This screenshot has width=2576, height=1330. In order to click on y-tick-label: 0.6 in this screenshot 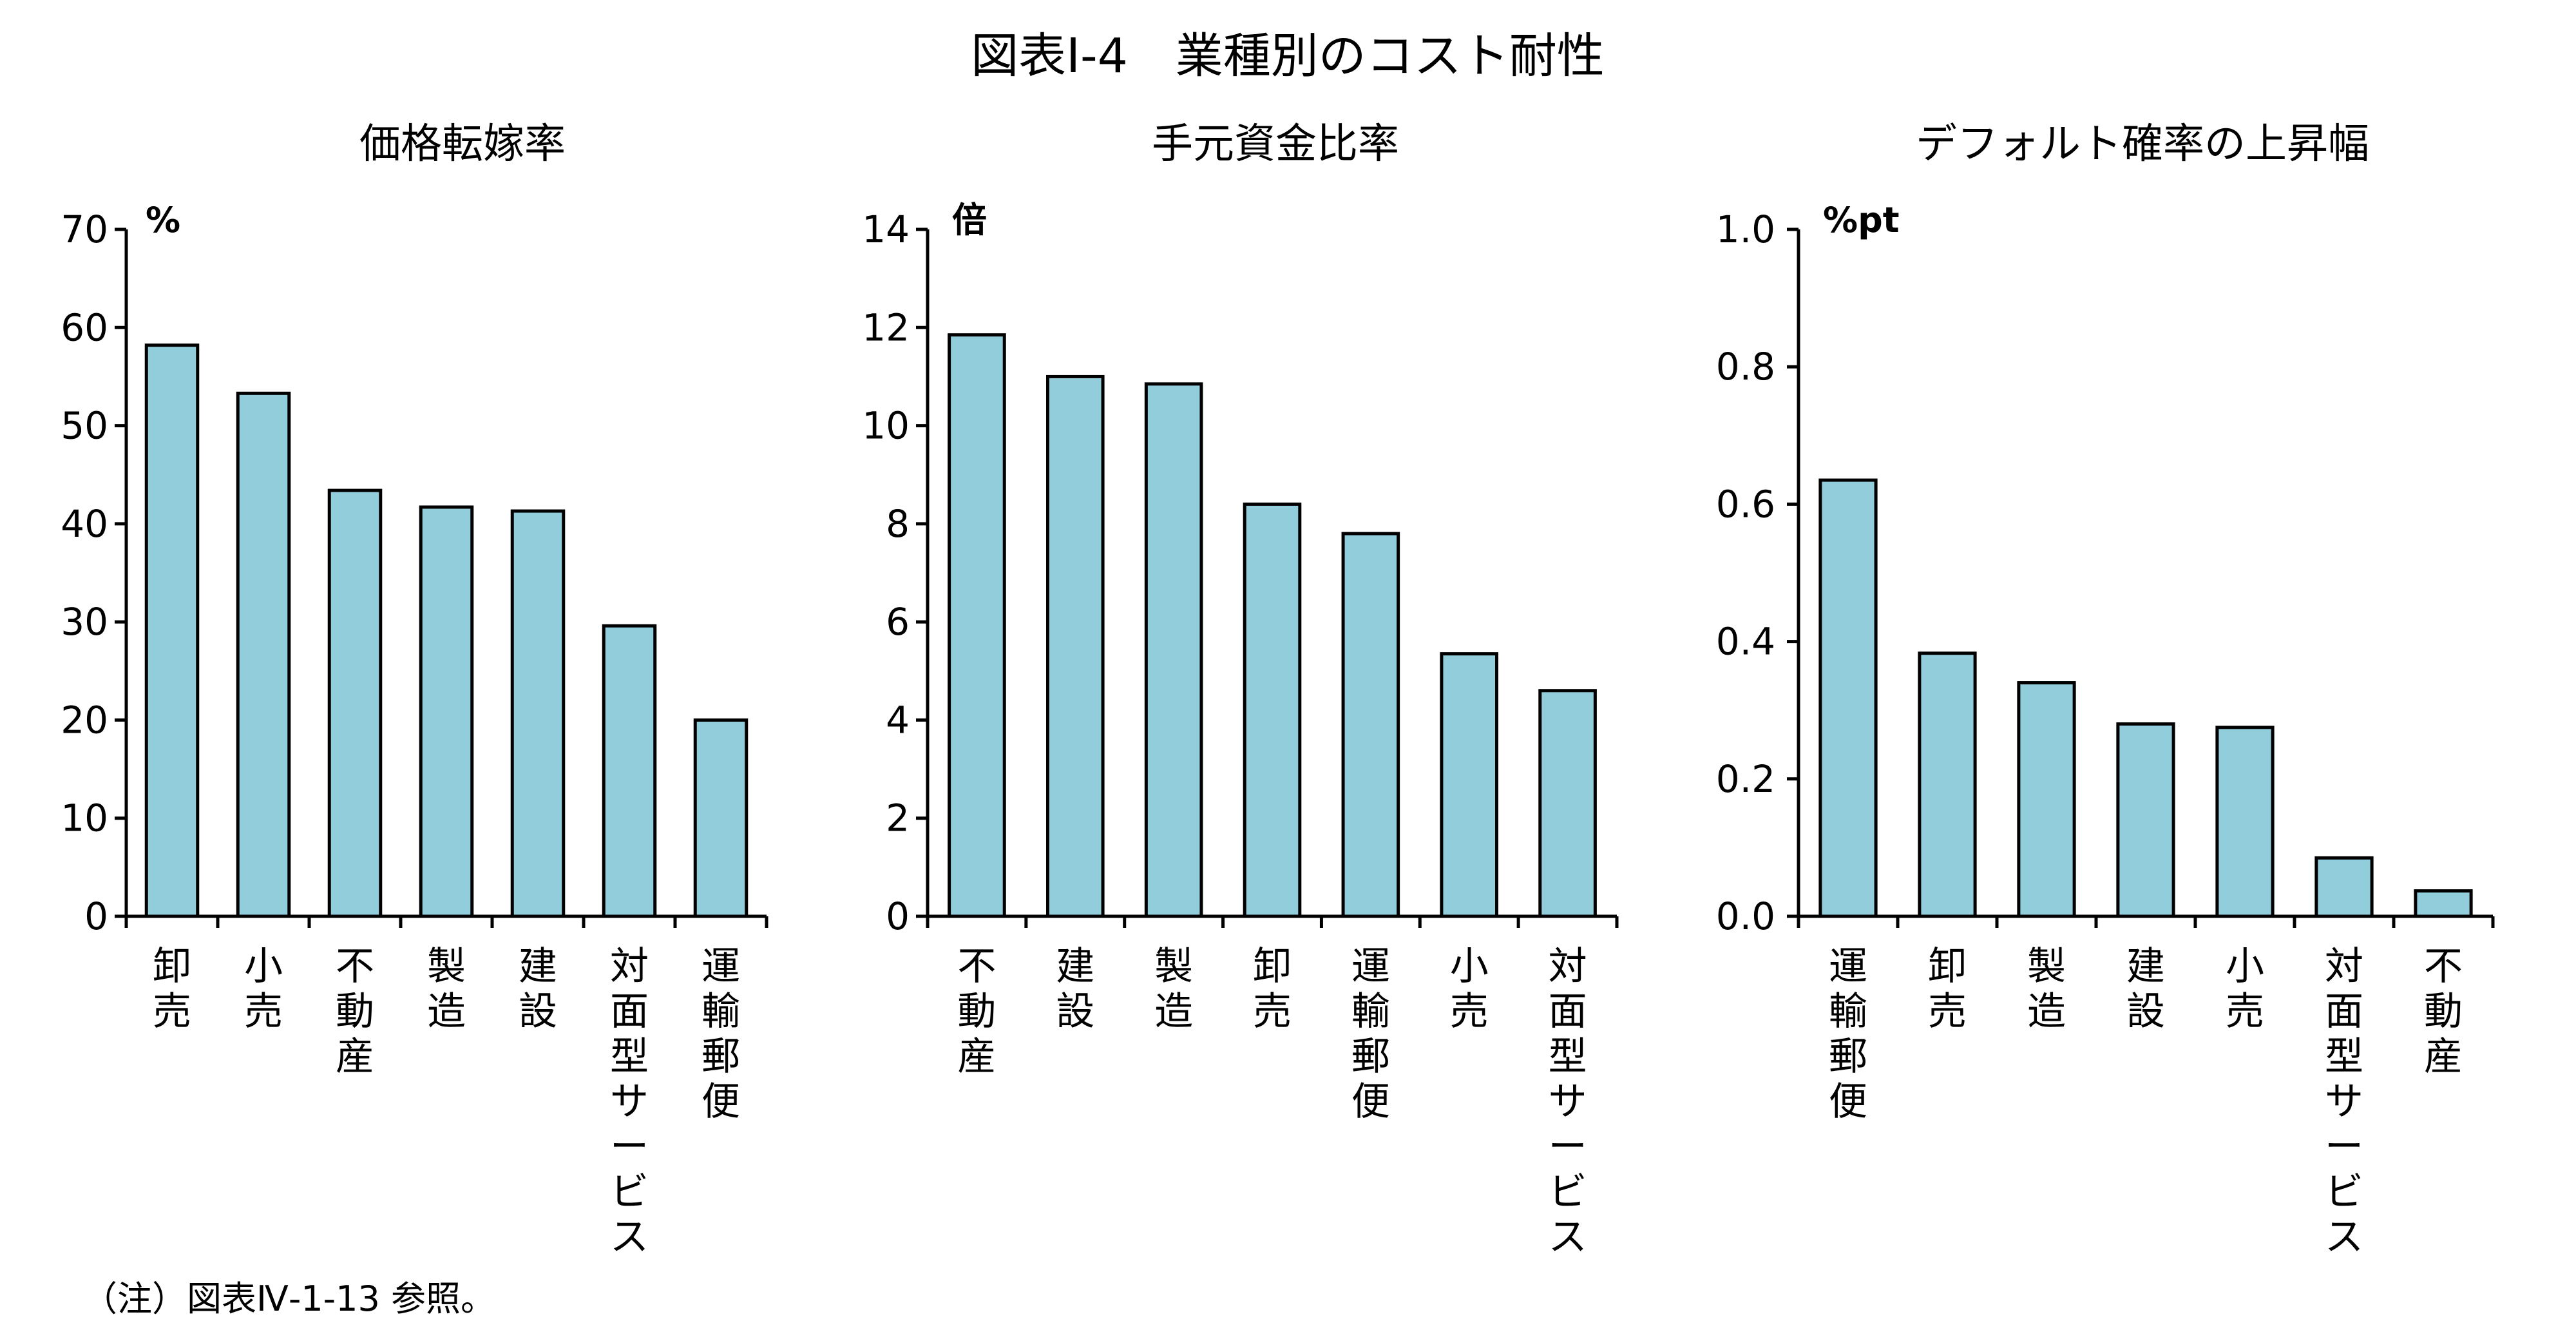, I will do `click(1745, 504)`.